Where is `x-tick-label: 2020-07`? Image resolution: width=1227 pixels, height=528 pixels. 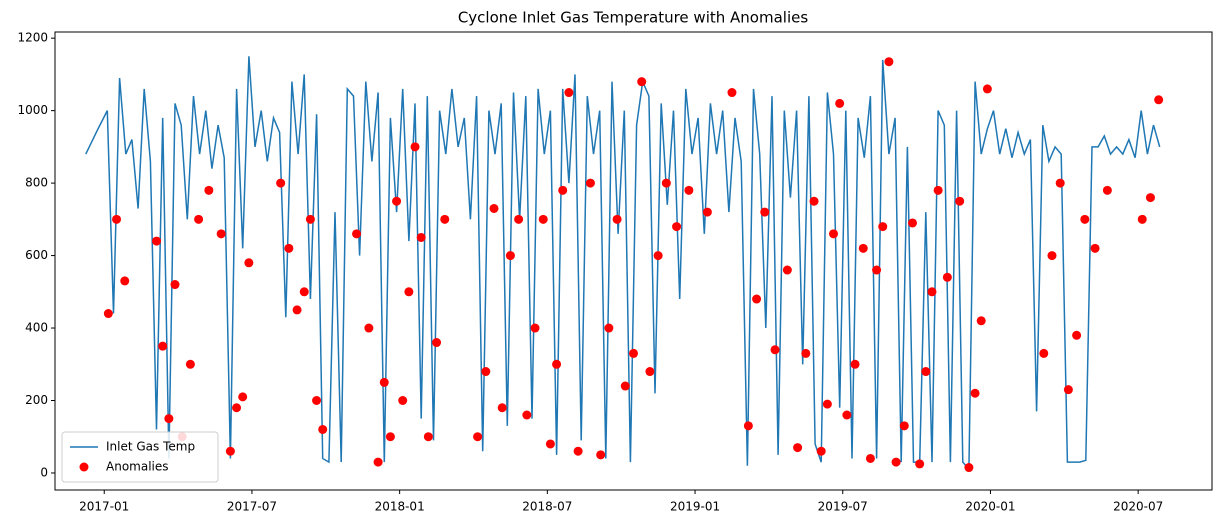 x-tick-label: 2020-07 is located at coordinates (1138, 507).